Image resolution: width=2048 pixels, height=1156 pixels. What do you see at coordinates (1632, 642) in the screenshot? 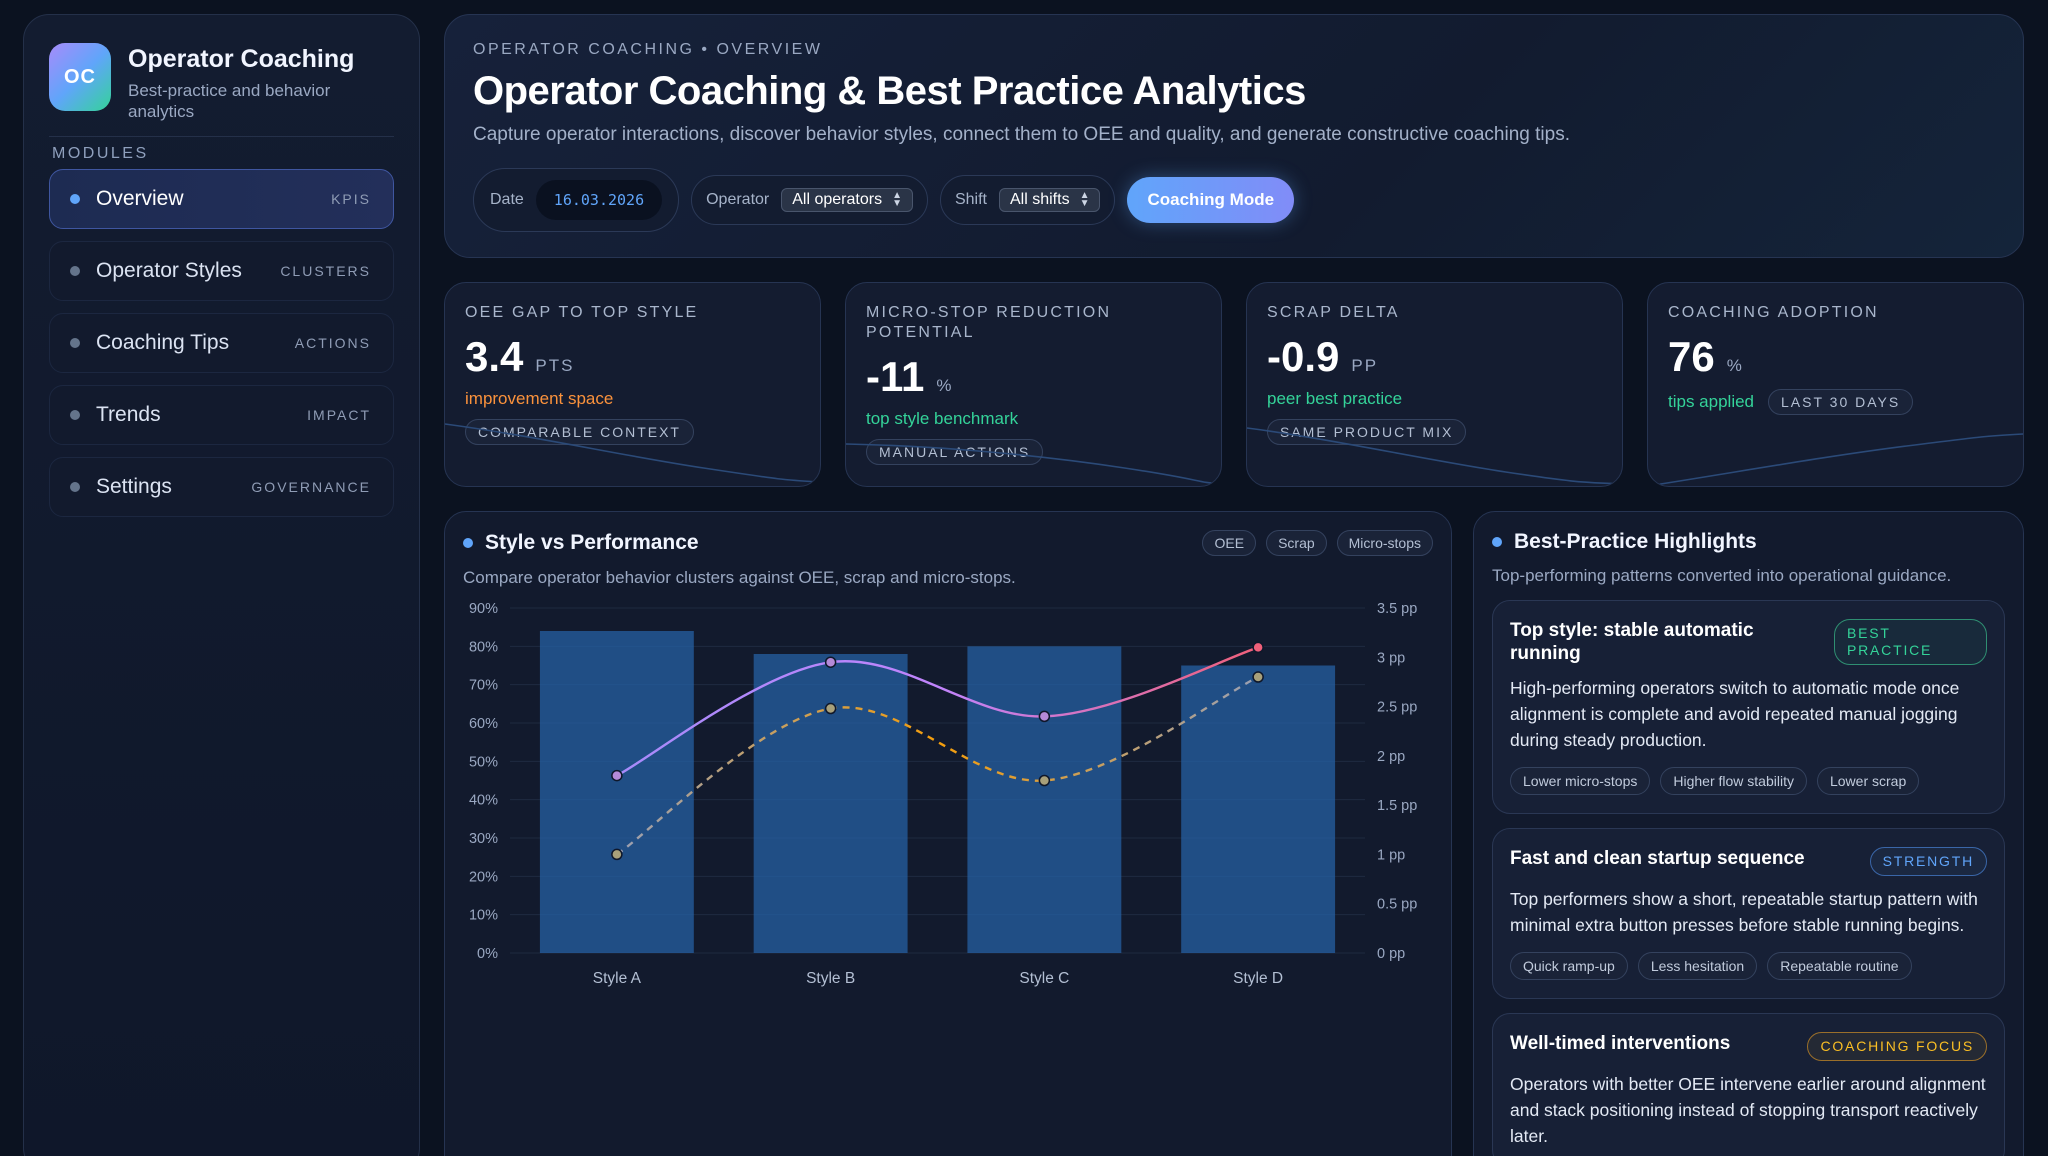
I see `highlight-title: Top style: stable automatic running` at bounding box center [1632, 642].